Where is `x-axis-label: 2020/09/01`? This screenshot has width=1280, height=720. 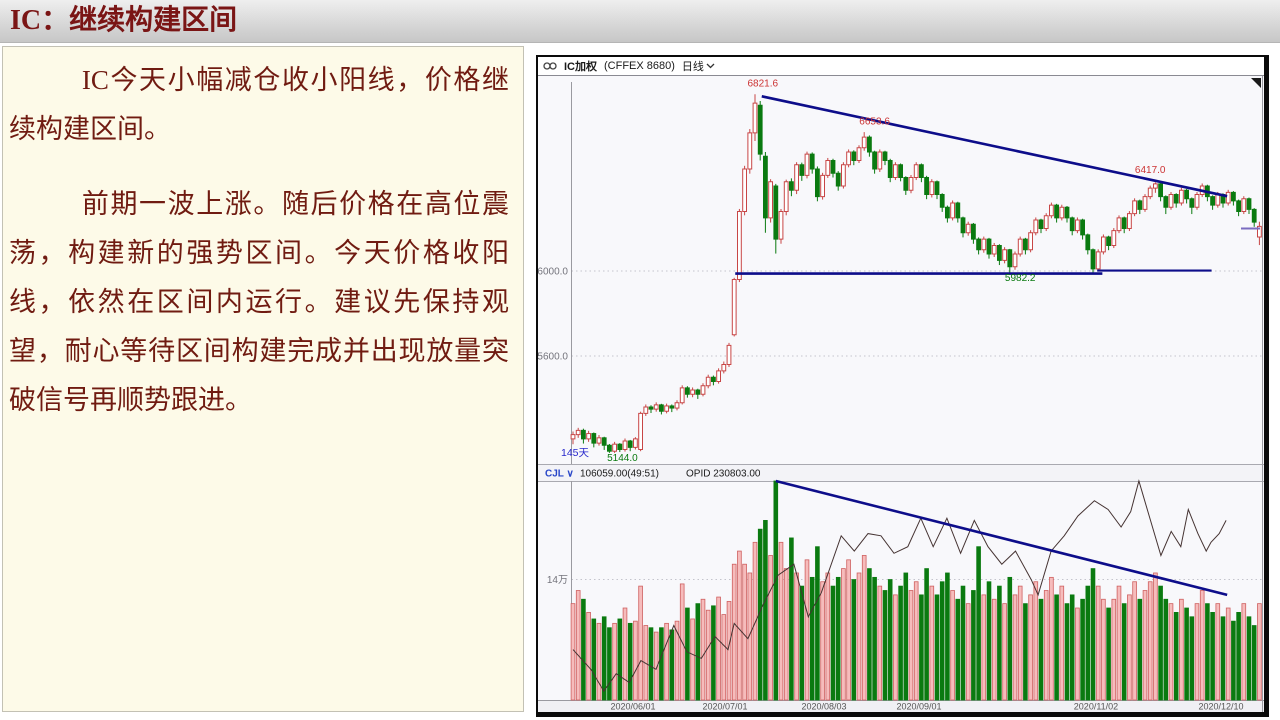
x-axis-label: 2020/09/01 is located at coordinates (918, 707).